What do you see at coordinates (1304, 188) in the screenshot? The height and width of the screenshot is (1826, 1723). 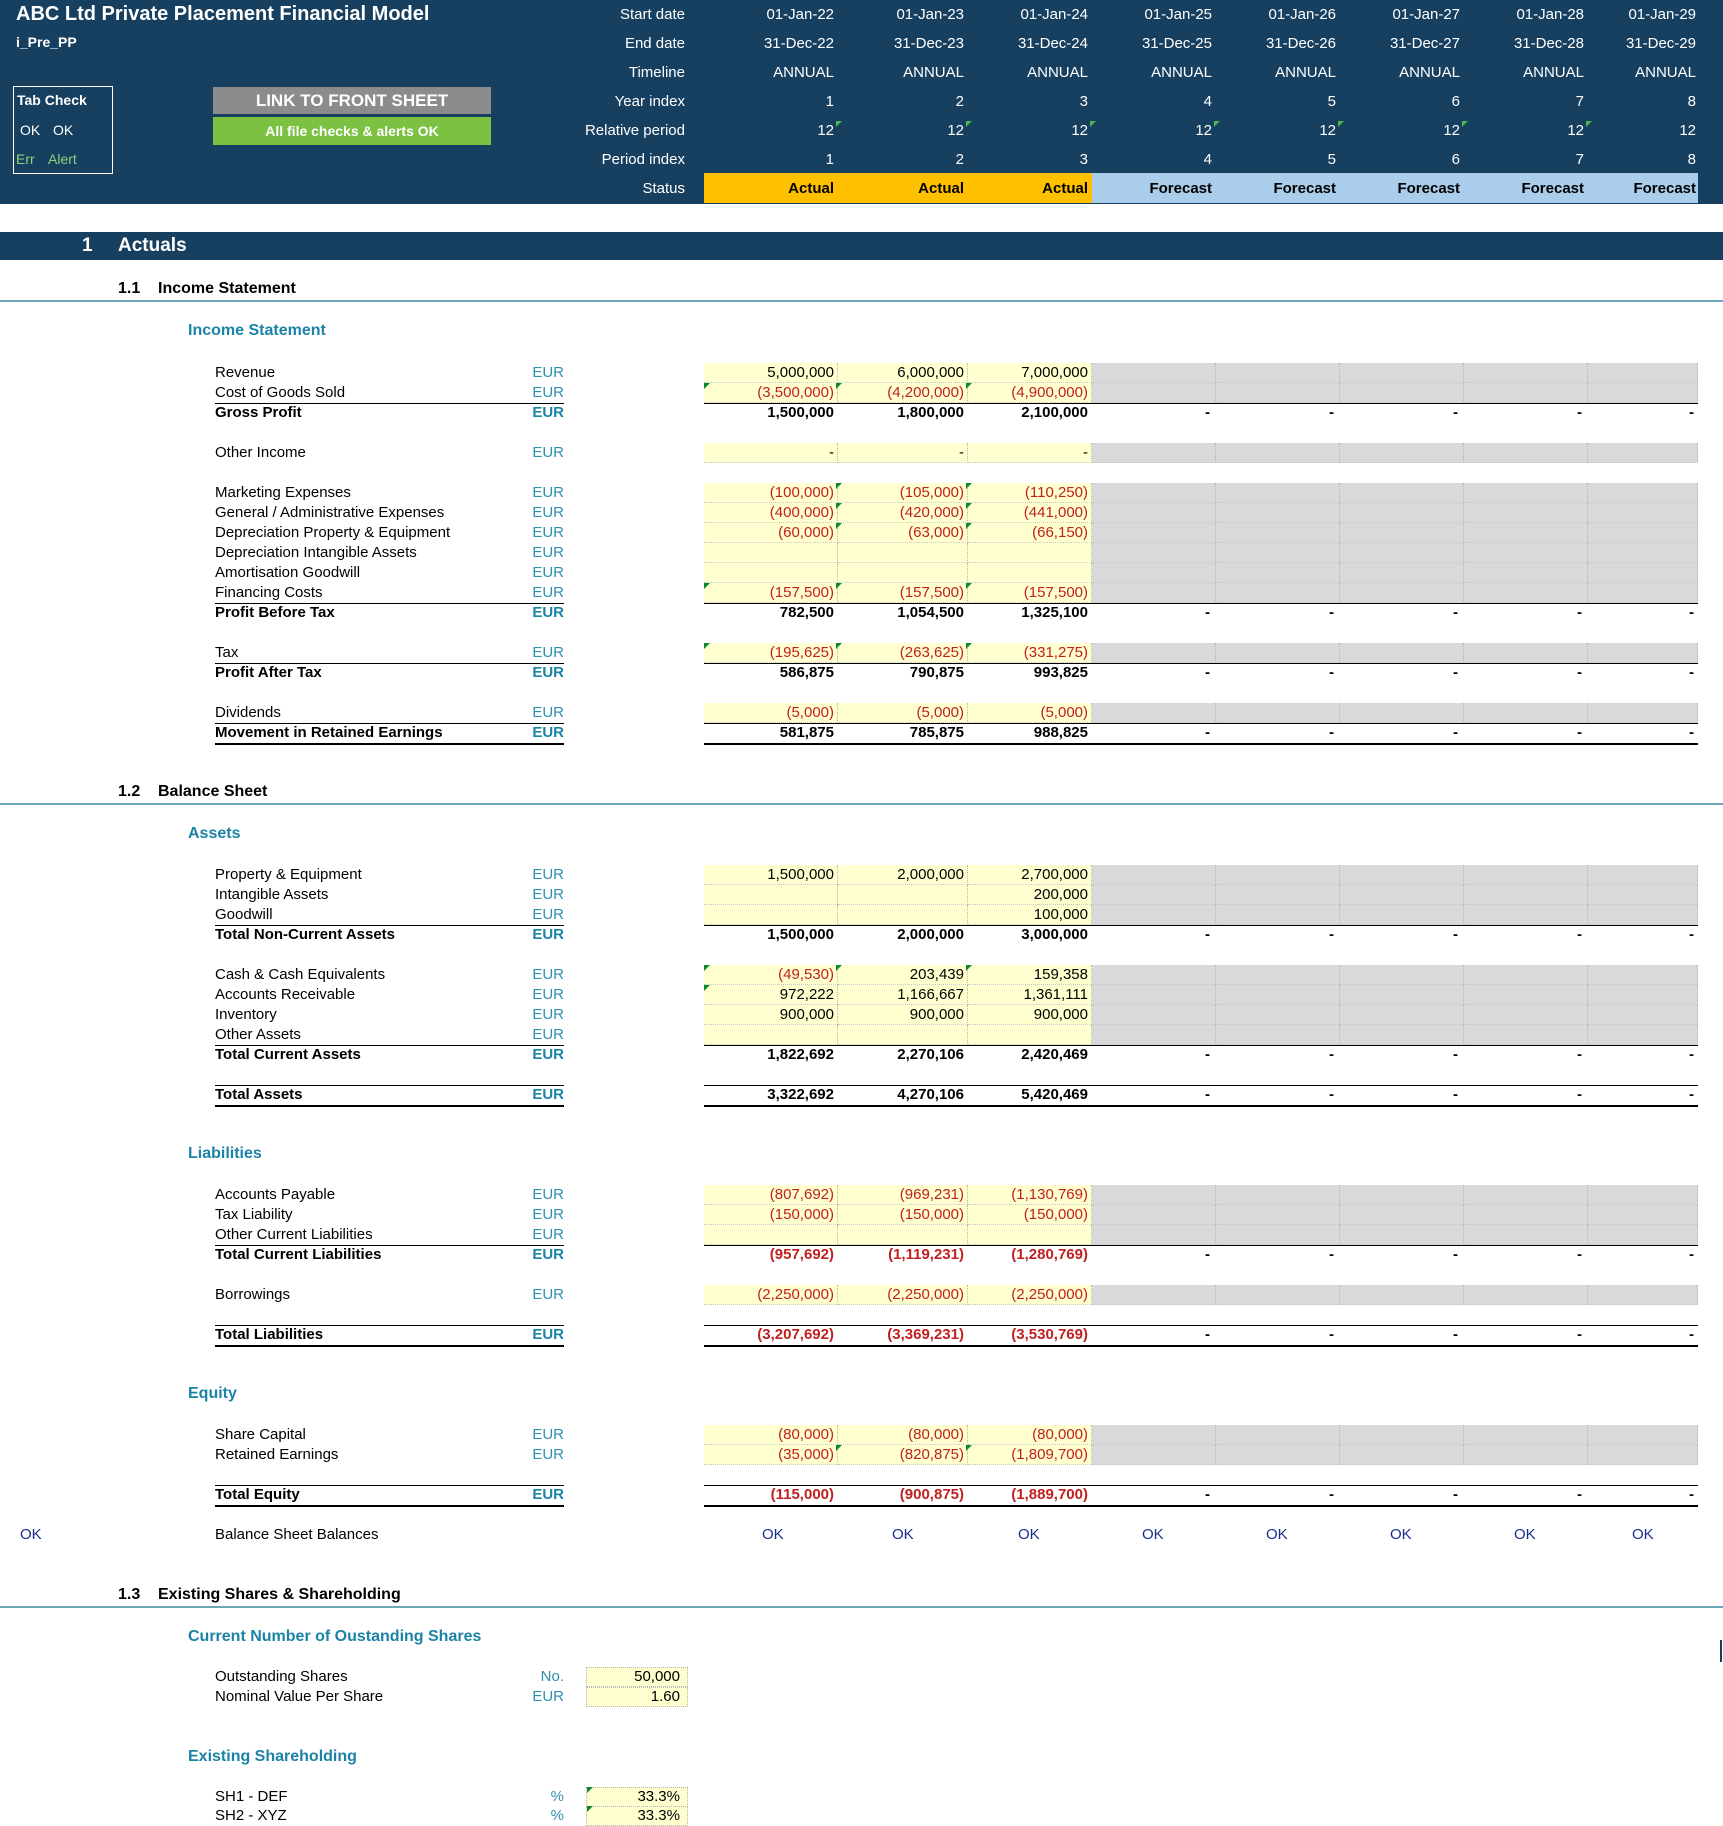 I see `status-forecast: Forecast` at bounding box center [1304, 188].